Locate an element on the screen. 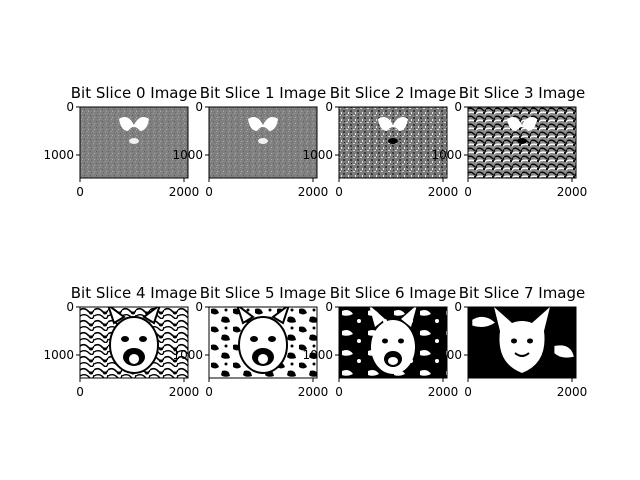  panel-title: Bit Slice 5 Image is located at coordinates (263, 293).